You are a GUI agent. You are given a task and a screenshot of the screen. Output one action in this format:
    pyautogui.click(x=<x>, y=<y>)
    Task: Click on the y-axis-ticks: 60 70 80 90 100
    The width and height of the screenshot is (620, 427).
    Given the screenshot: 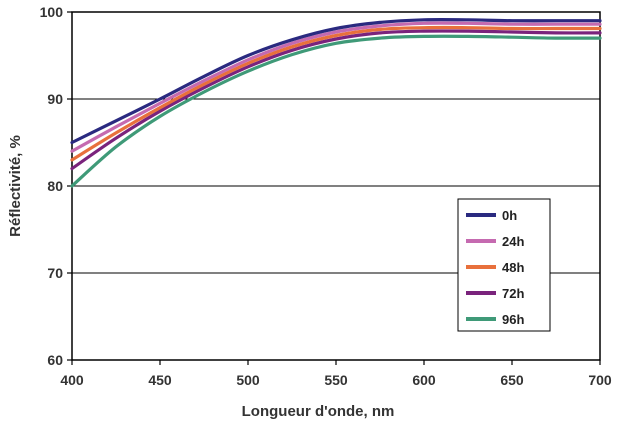 What is the action you would take?
    pyautogui.click(x=56, y=186)
    